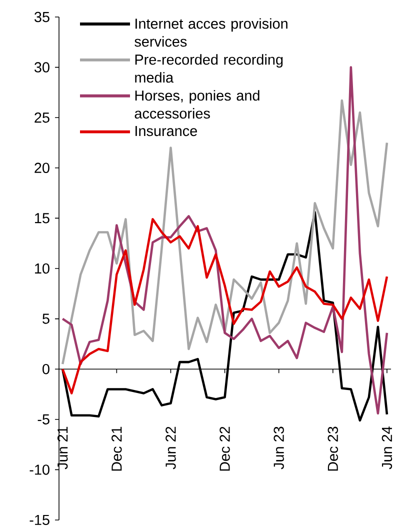  Describe the element at coordinates (62, 448) in the screenshot. I see `x-tick-label: Jun 21` at that location.